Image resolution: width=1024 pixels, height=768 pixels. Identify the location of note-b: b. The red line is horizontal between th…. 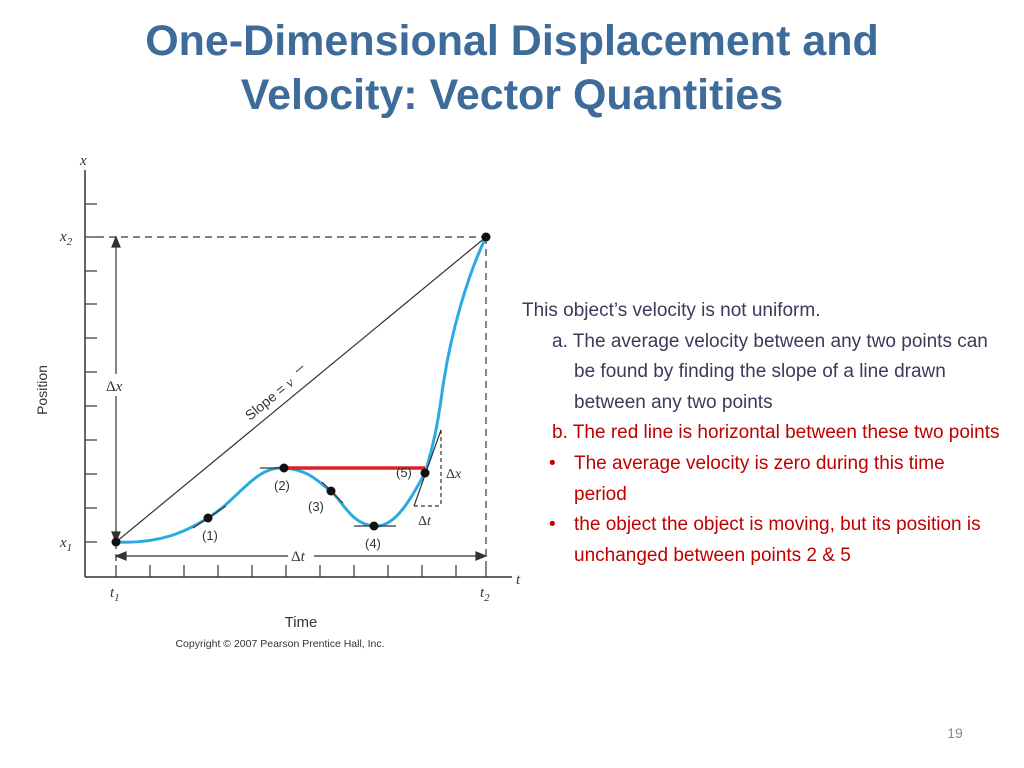
(762, 433).